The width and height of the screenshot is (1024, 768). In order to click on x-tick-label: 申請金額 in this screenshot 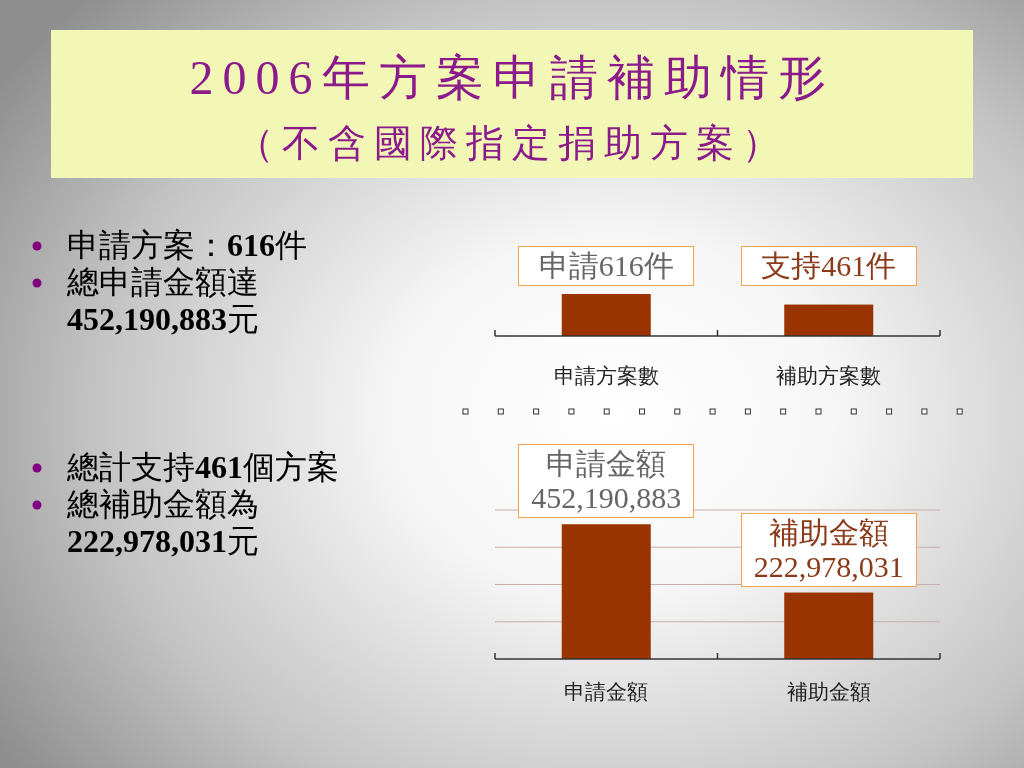, I will do `click(606, 692)`.